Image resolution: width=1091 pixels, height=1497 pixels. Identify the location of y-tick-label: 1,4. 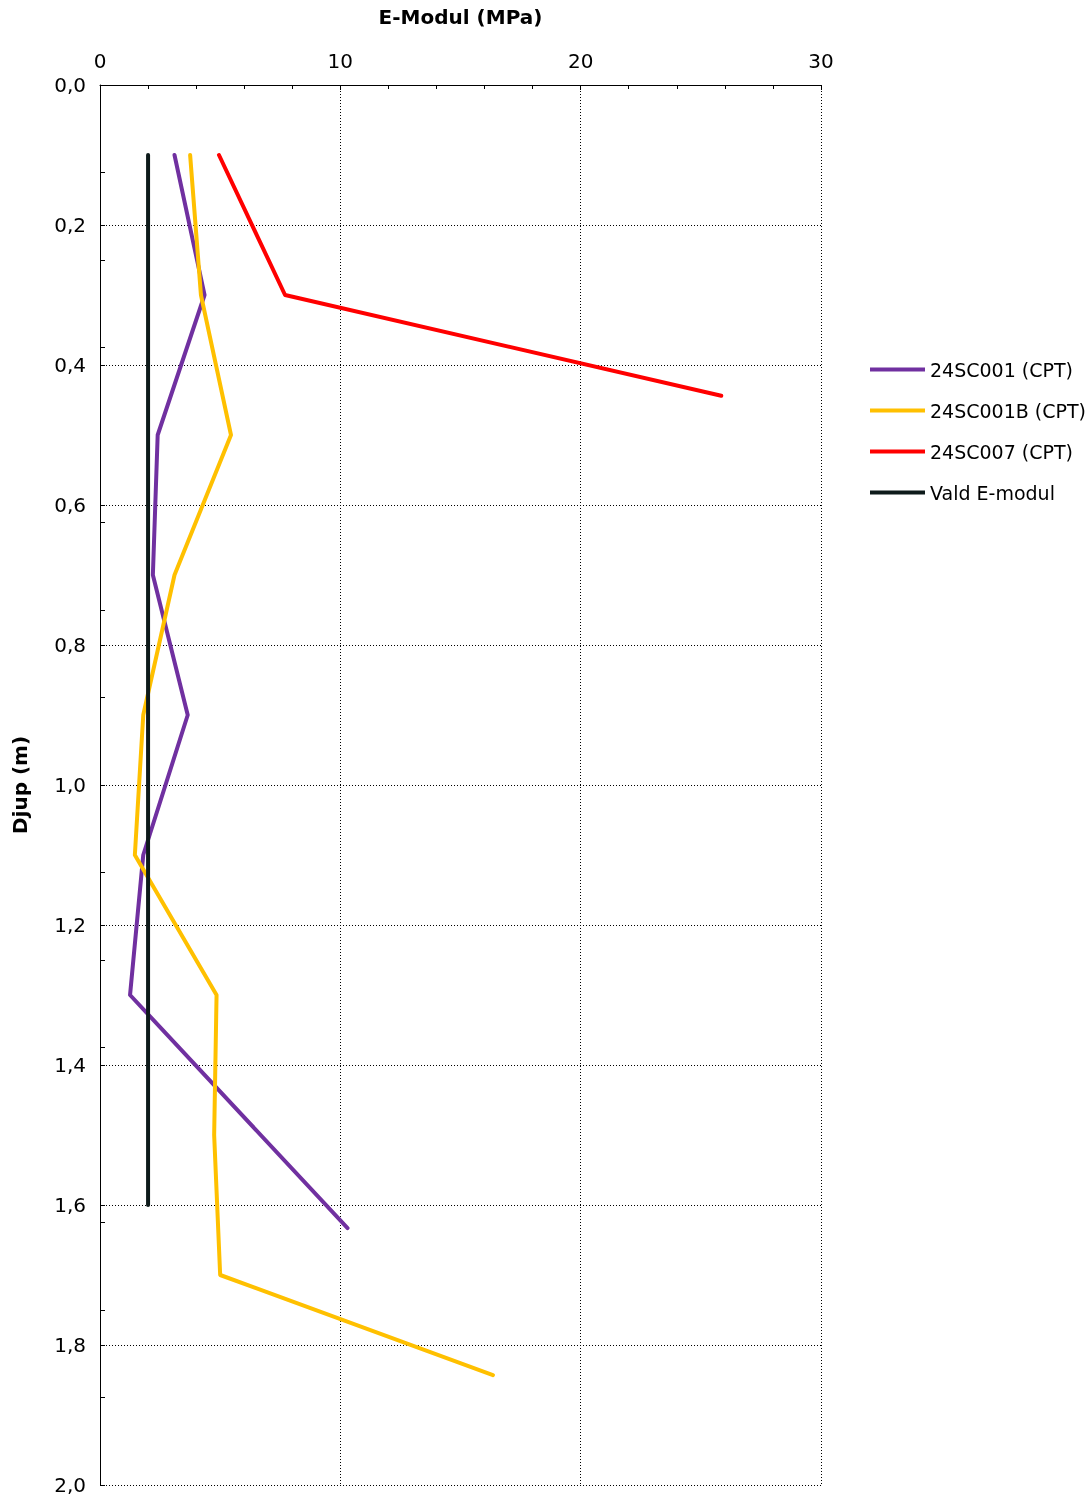
(70, 1065).